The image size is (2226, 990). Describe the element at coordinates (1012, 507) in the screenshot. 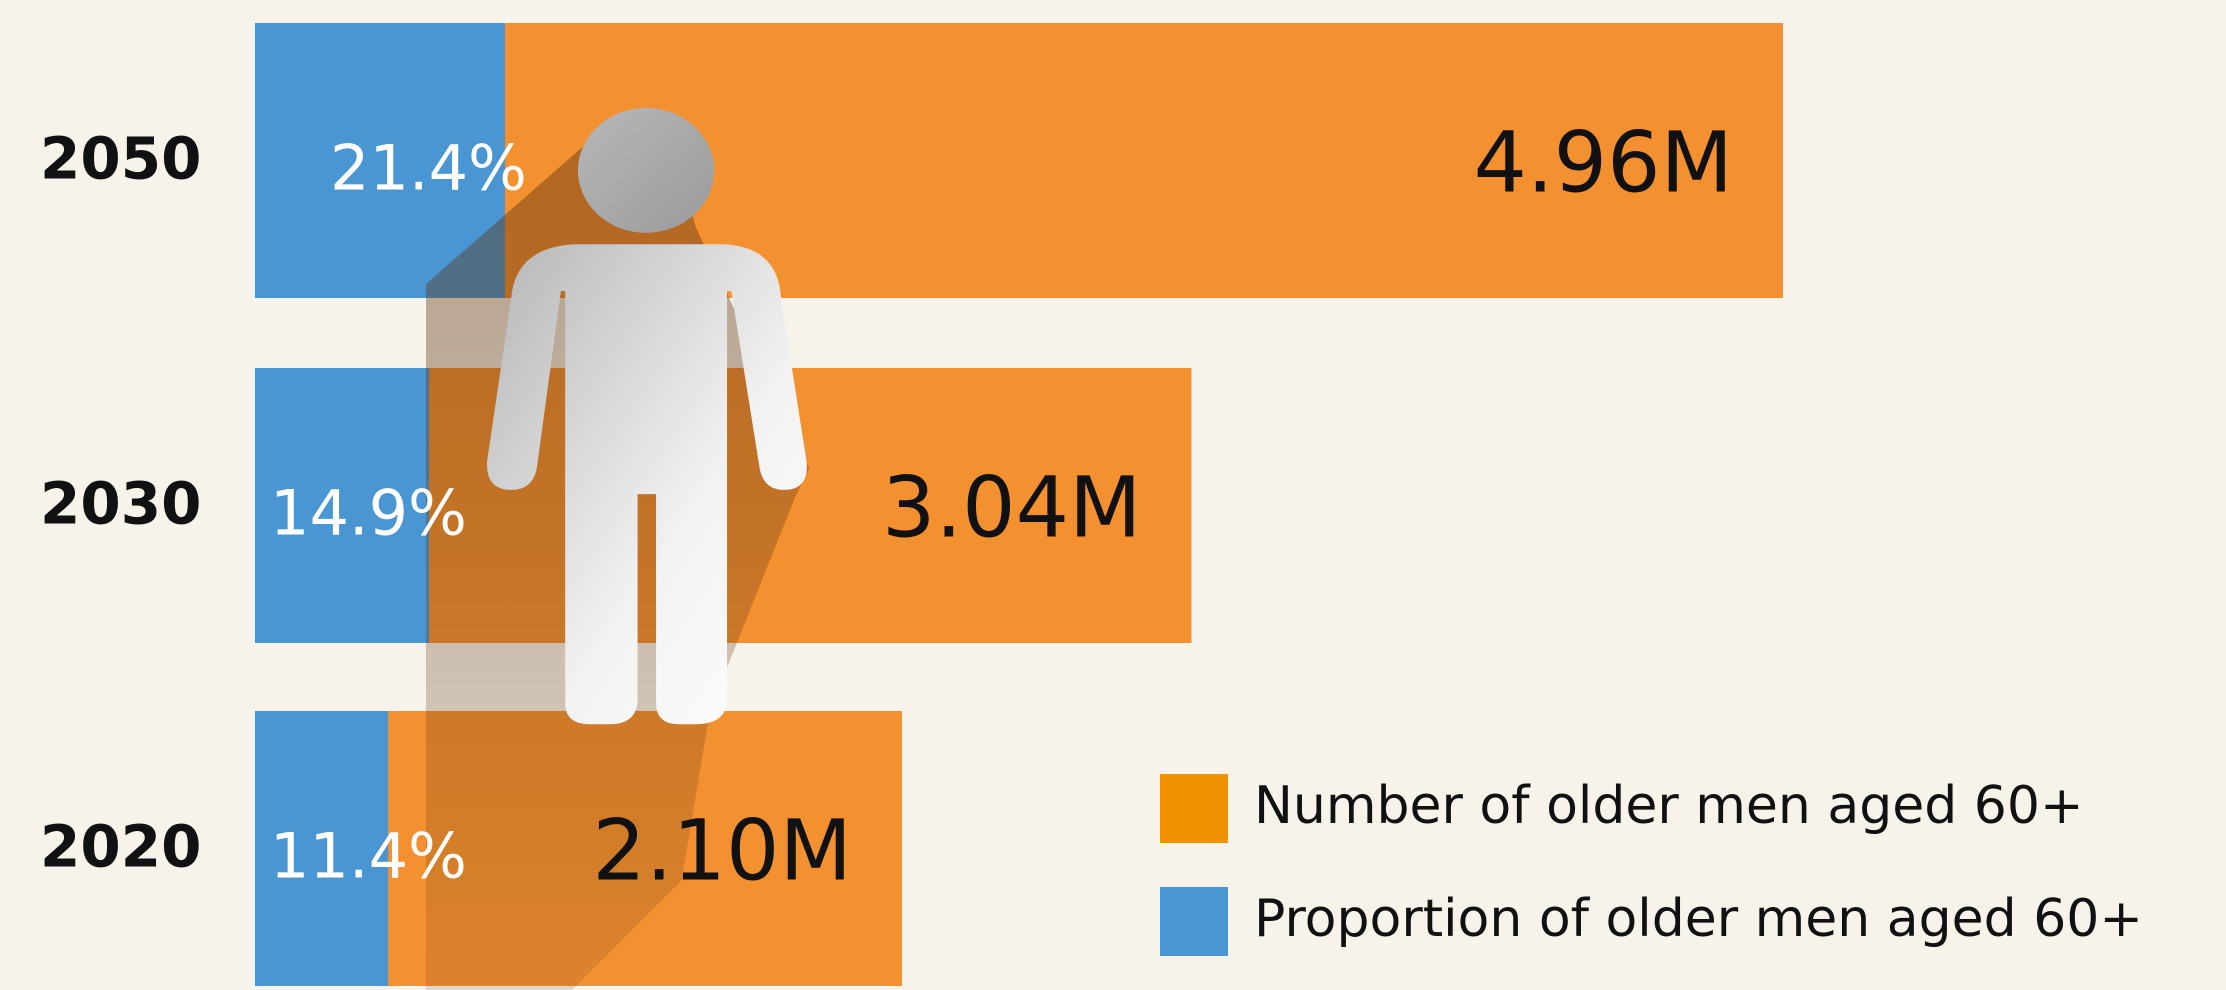

I see `data-label: 3.04M` at that location.